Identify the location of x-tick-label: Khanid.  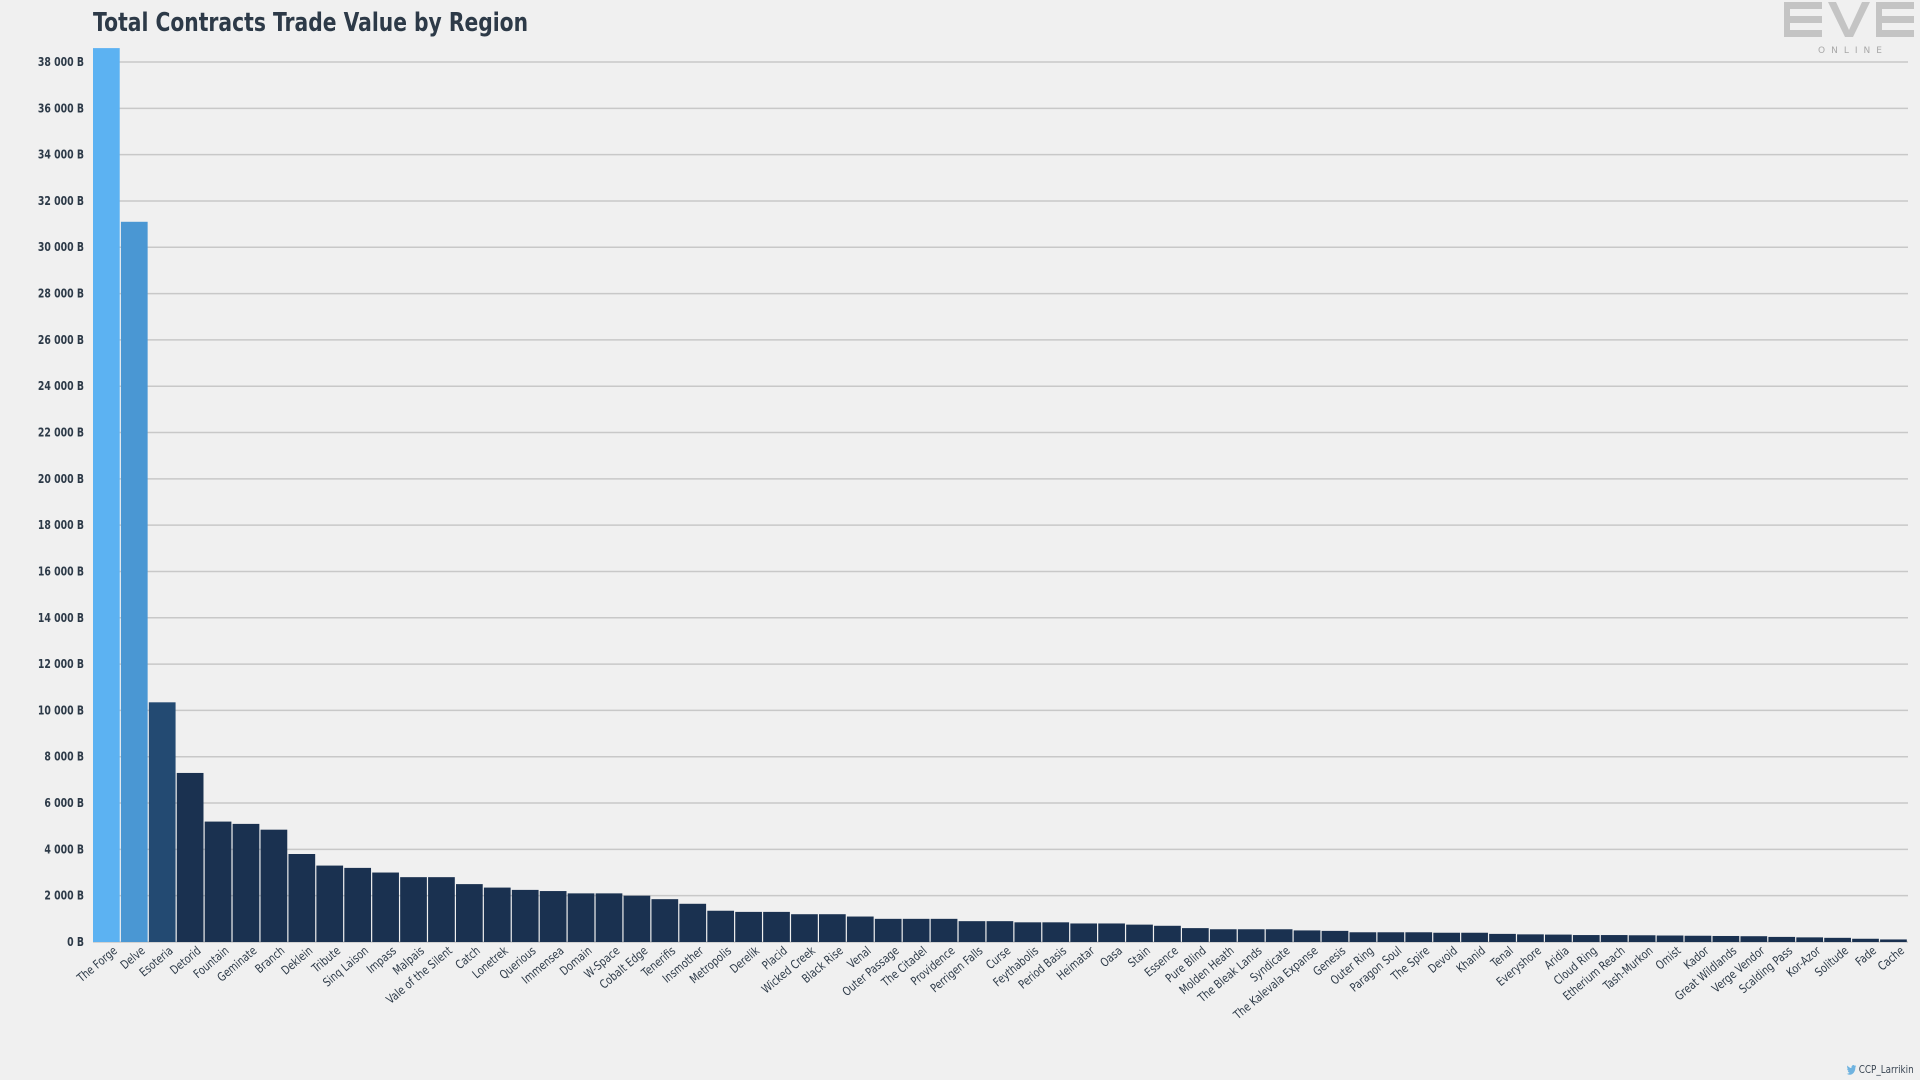
(1471, 960).